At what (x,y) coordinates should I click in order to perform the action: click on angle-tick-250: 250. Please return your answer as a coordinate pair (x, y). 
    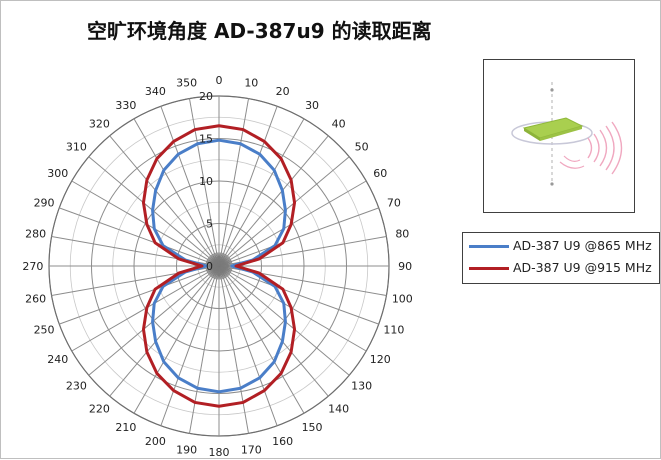
    Looking at the image, I should click on (44, 330).